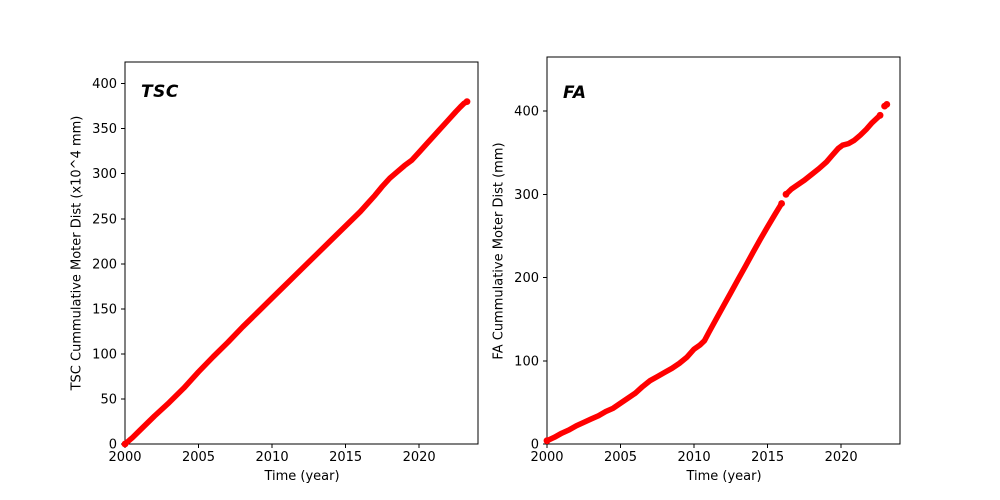 The height and width of the screenshot is (500, 1000). I want to click on tsc-y-tick-label: 300, so click(104, 174).